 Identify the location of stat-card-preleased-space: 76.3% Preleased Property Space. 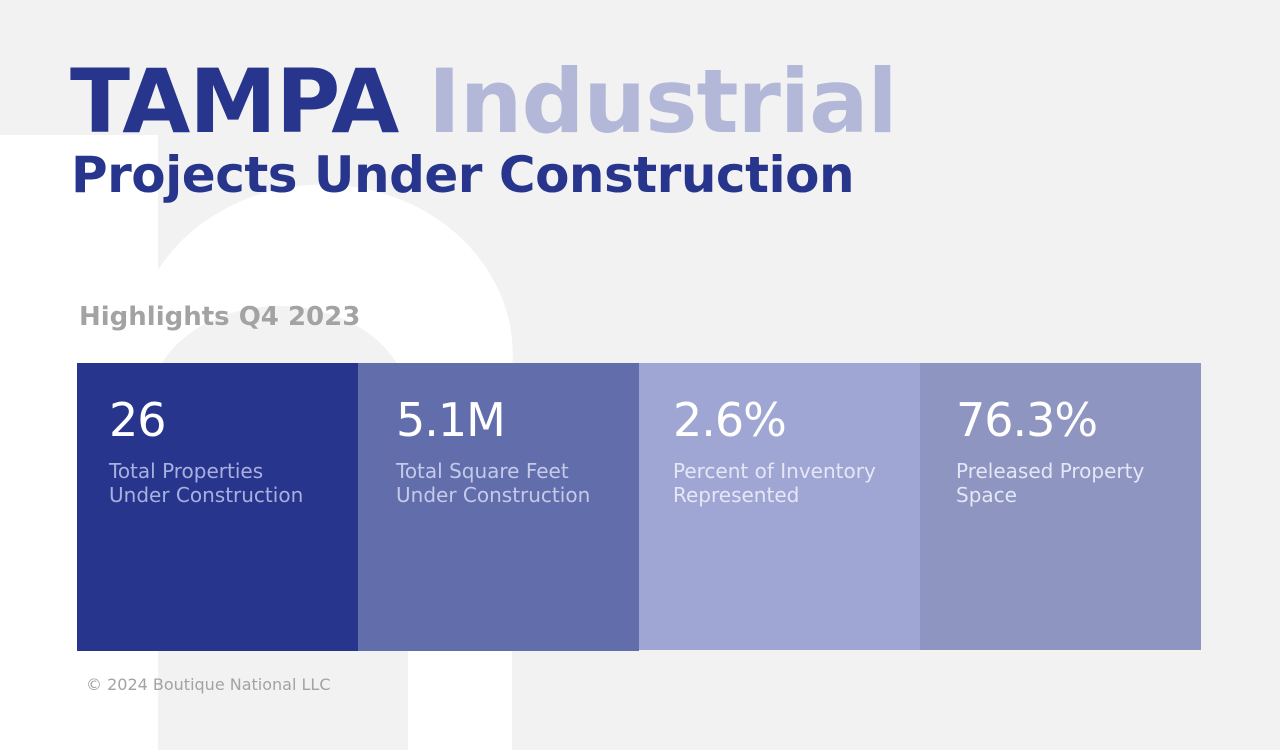
(1060, 506).